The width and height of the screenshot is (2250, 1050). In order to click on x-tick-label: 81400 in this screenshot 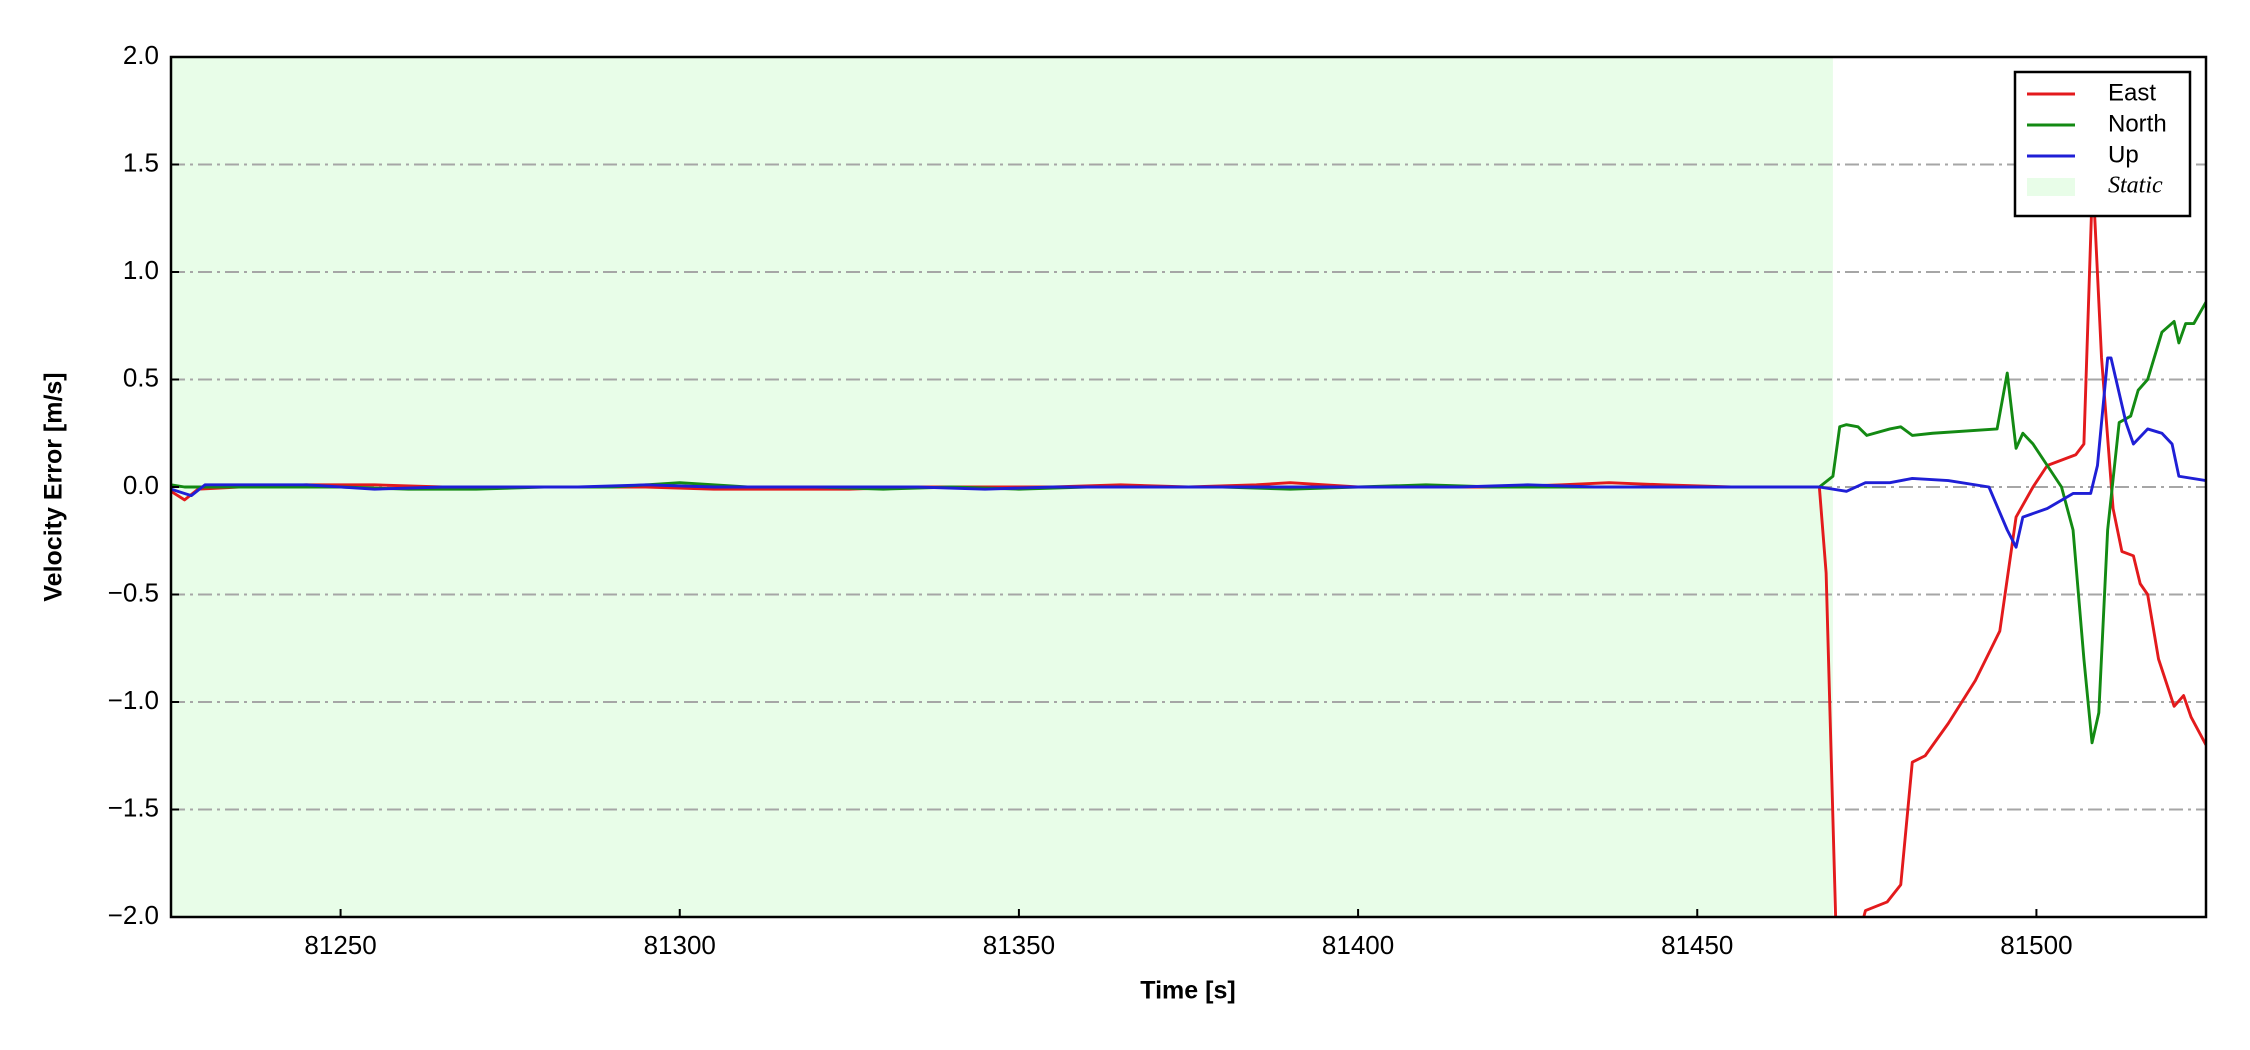, I will do `click(1358, 945)`.